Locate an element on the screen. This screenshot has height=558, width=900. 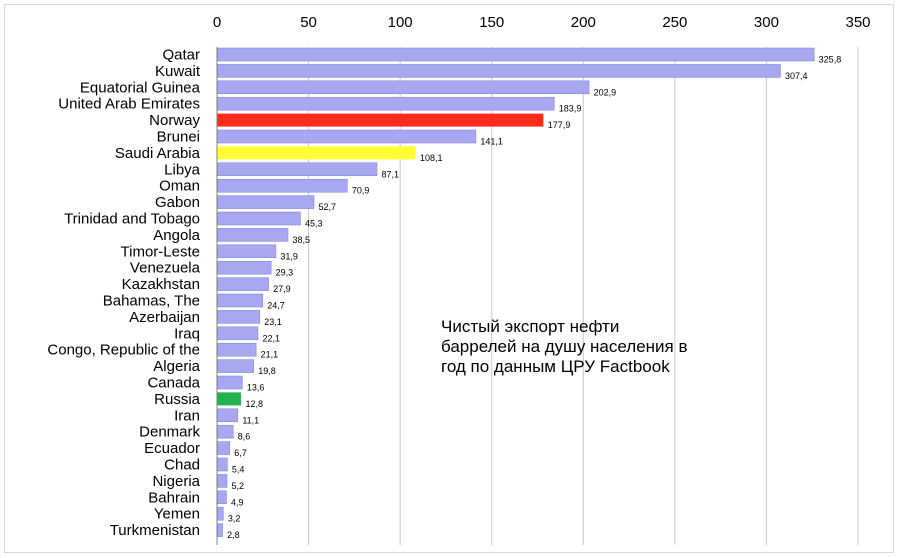
data-label-yemen: 3,2 is located at coordinates (234, 519).